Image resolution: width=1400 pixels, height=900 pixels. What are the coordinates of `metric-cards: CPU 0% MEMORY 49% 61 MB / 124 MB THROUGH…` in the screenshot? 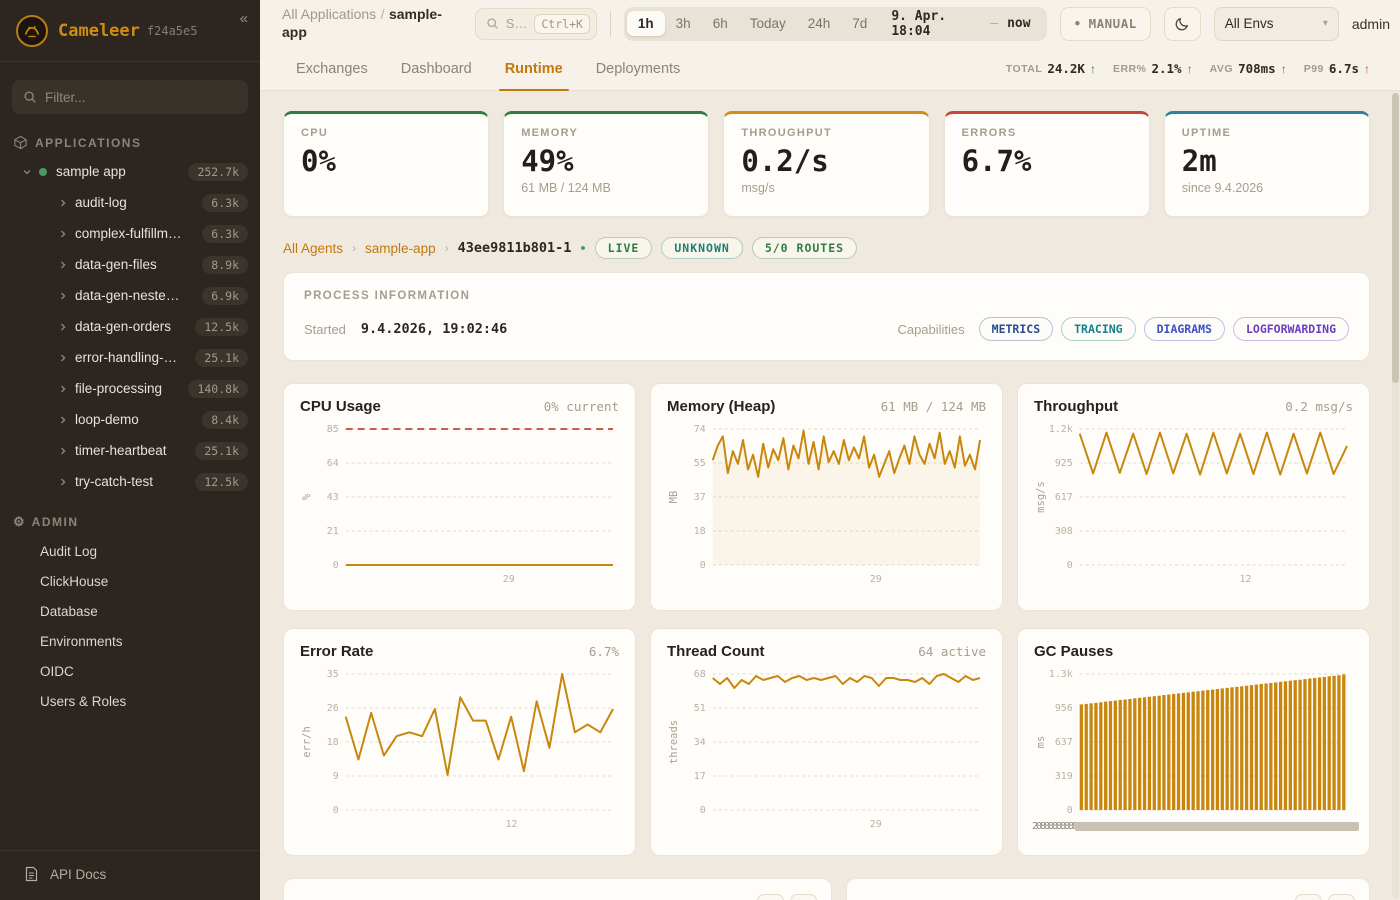 It's located at (826, 164).